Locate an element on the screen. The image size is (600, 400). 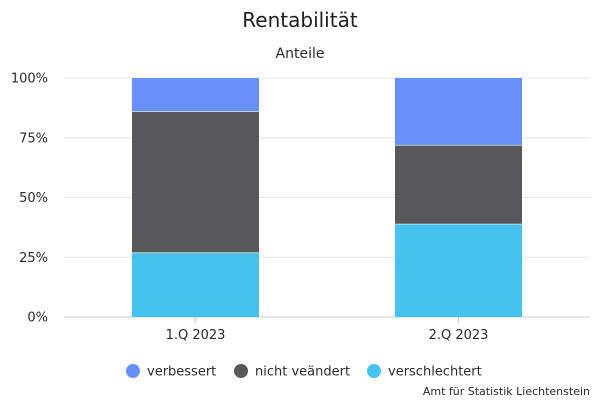
legend-label: nicht veändert is located at coordinates (302, 372).